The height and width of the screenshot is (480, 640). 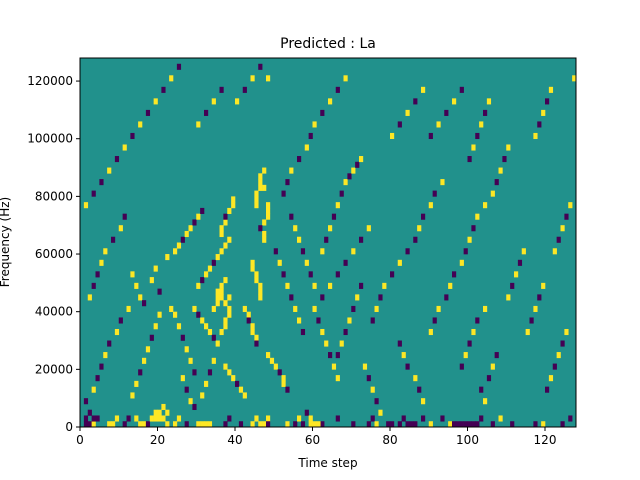 I want to click on y-tick-label: 100000, so click(x=50, y=139).